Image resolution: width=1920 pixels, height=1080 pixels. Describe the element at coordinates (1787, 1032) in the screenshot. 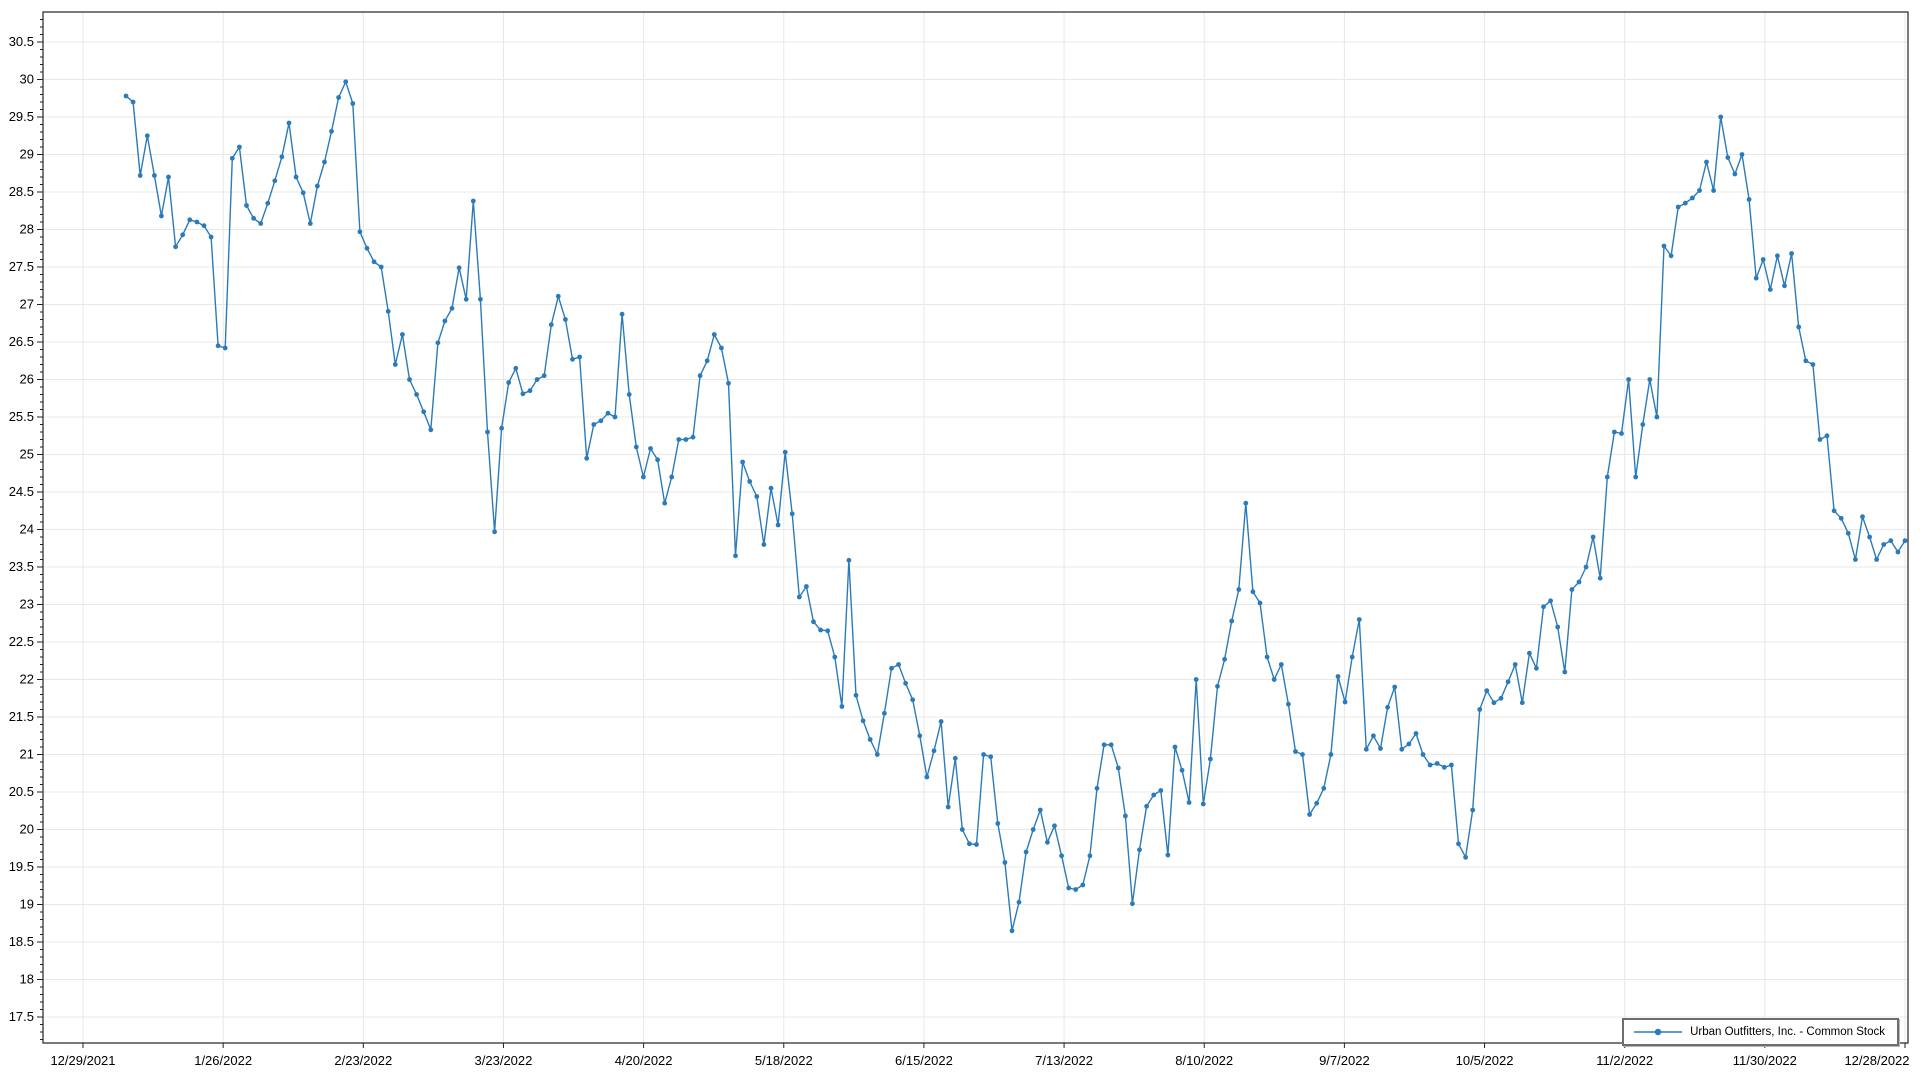

I see `legend-series-label: Urban Outfitters, Inc. - Common Stock` at that location.